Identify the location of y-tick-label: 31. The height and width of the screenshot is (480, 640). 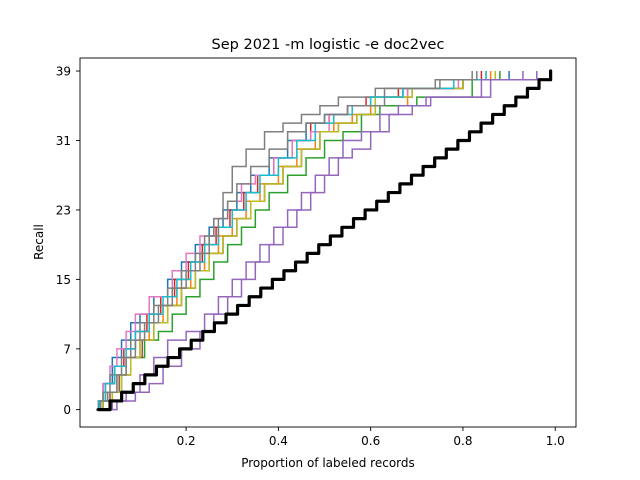
(63, 141).